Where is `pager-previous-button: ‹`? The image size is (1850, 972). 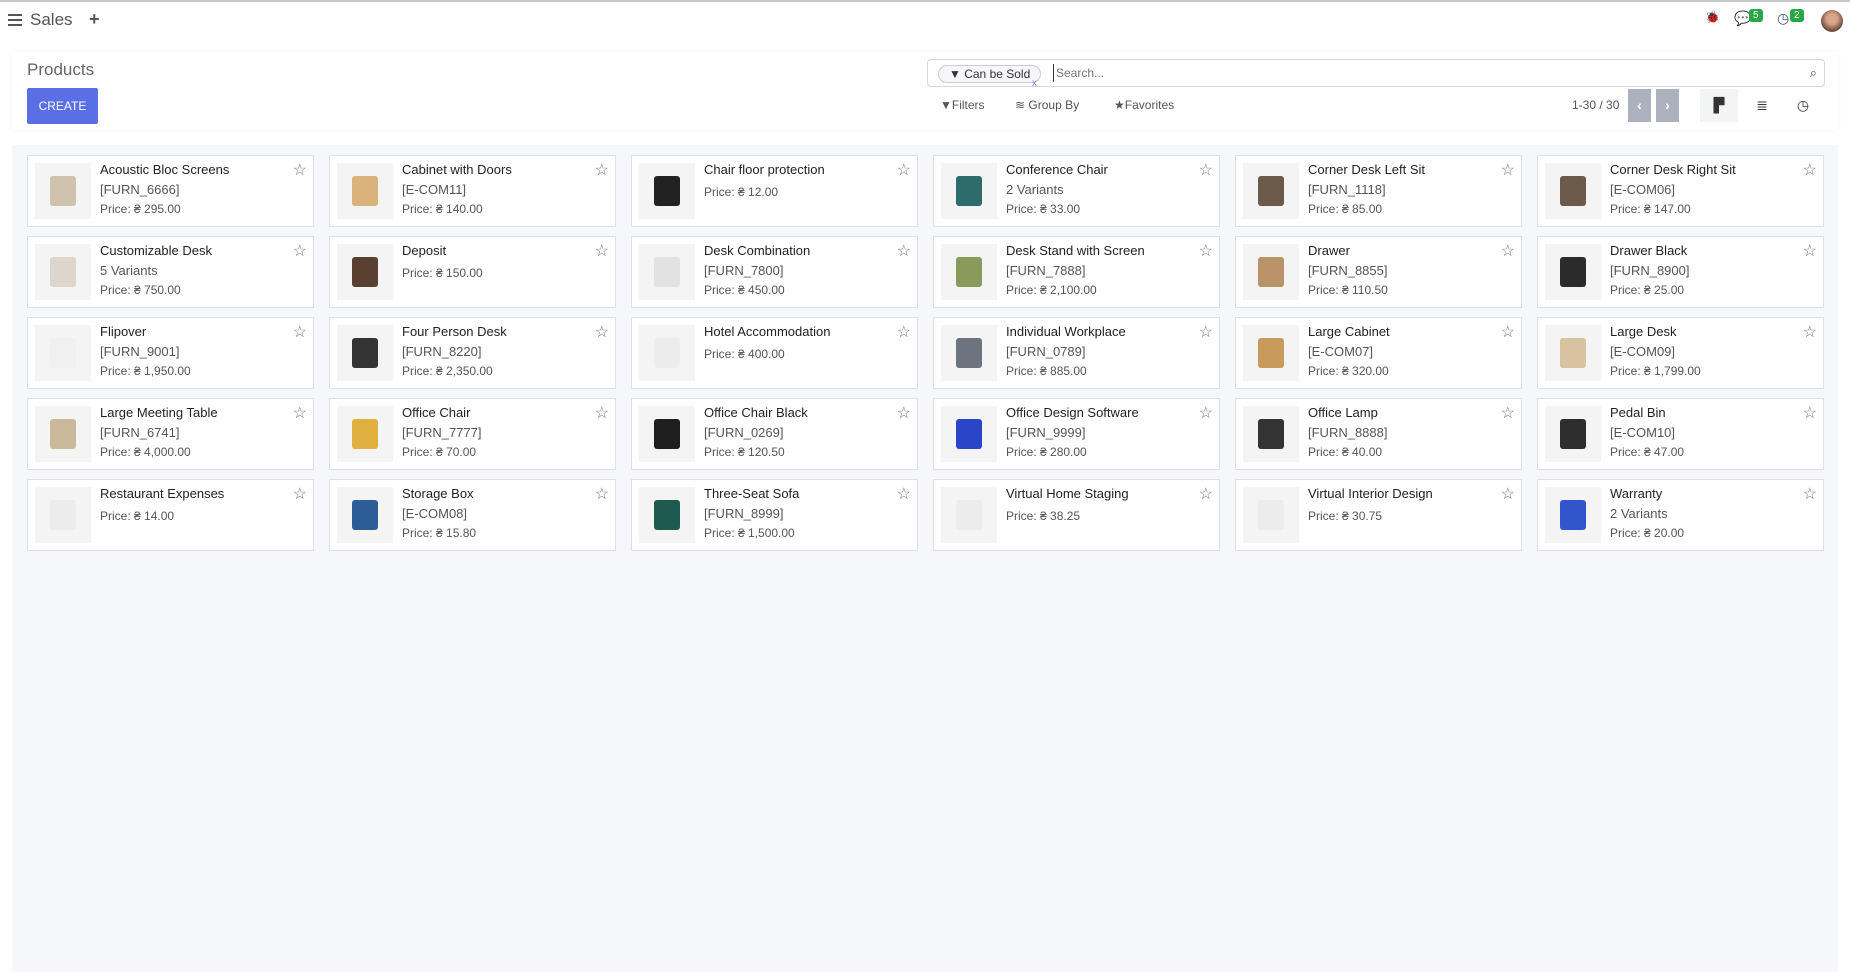 pager-previous-button: ‹ is located at coordinates (1639, 105).